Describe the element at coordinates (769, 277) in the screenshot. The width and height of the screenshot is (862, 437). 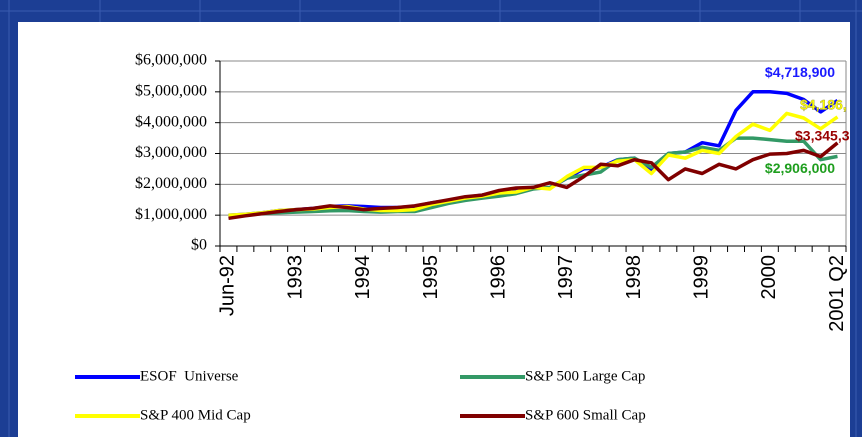
I see `x-tick-label: 2000` at that location.